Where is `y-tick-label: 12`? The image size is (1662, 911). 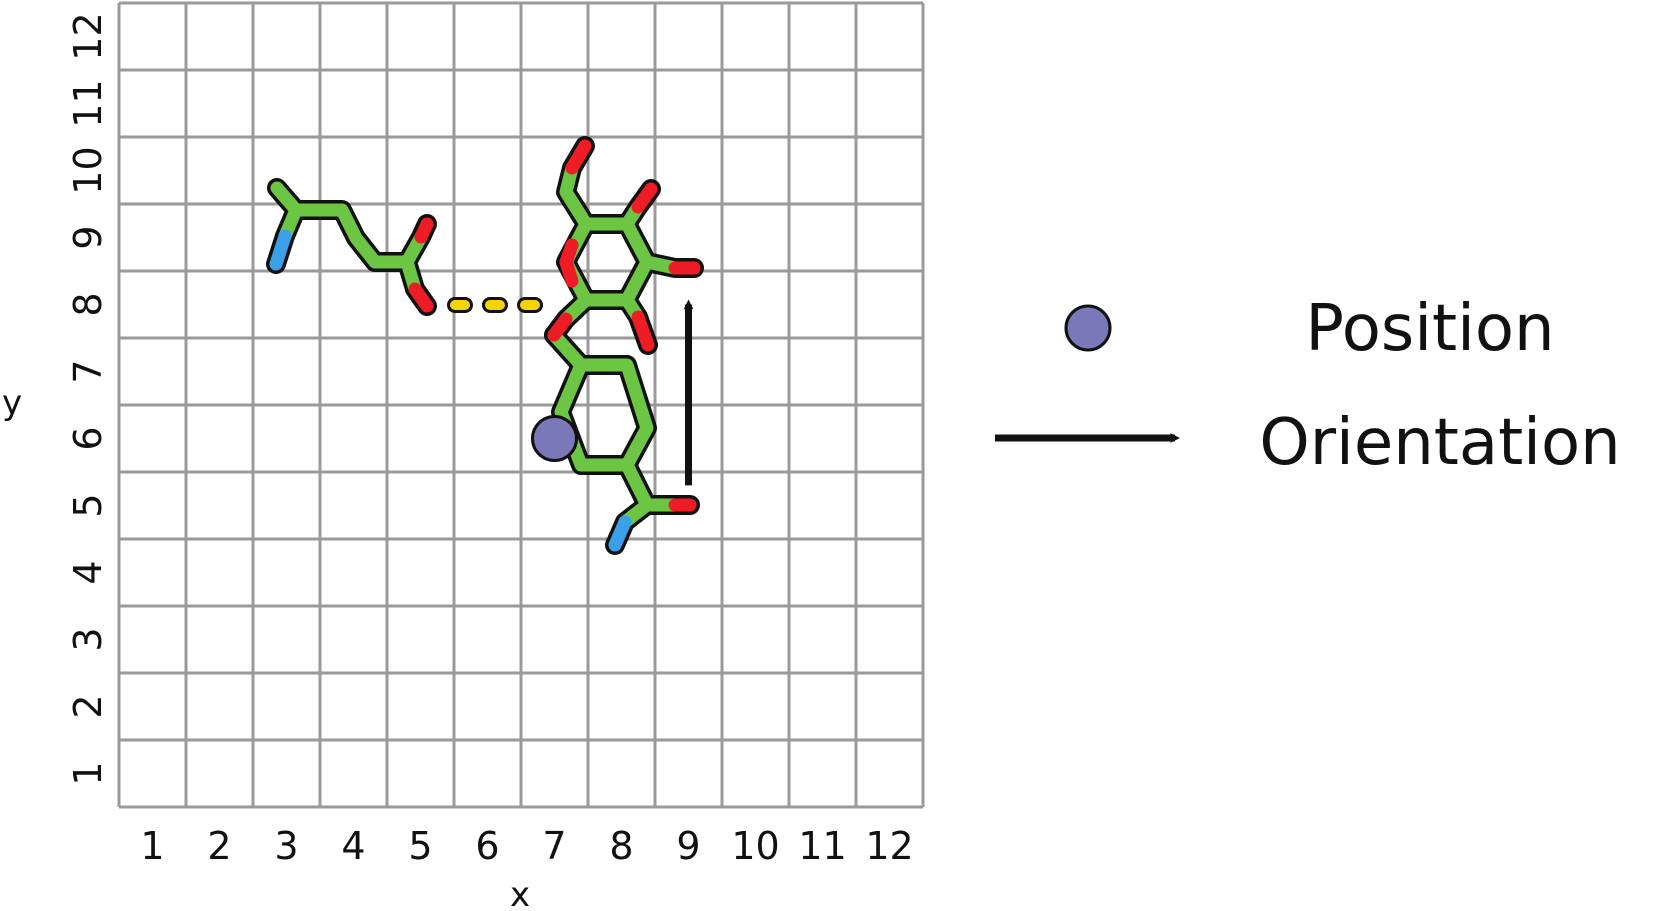
y-tick-label: 12 is located at coordinates (88, 36).